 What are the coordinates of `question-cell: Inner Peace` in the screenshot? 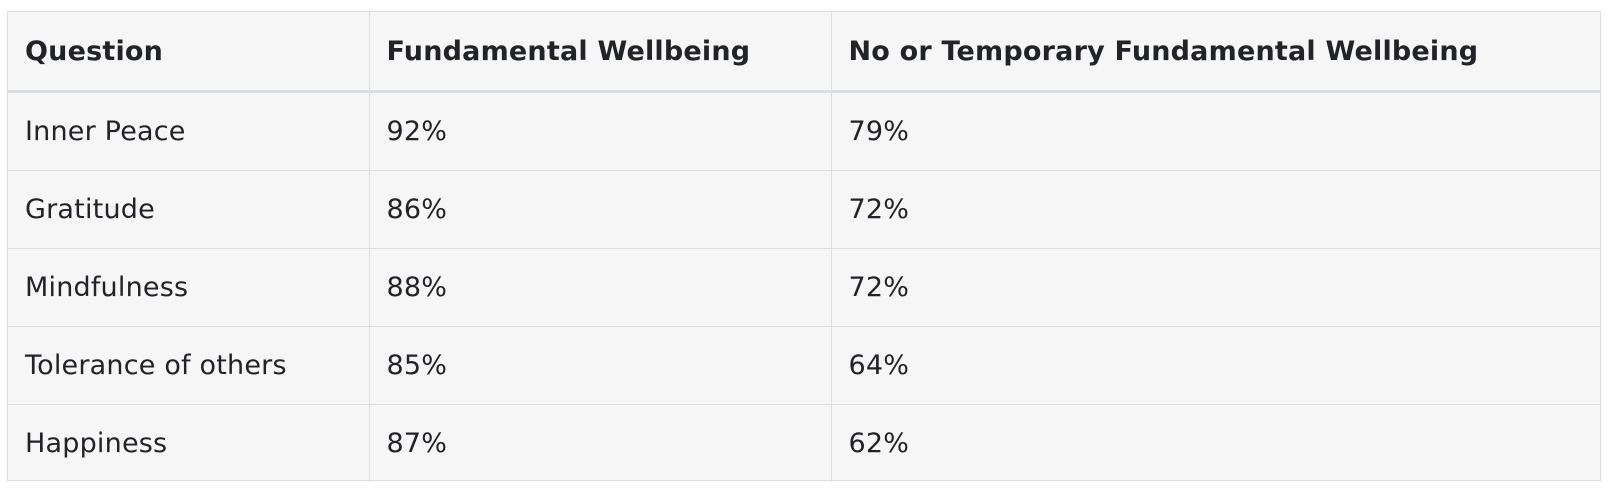 It's located at (188, 131).